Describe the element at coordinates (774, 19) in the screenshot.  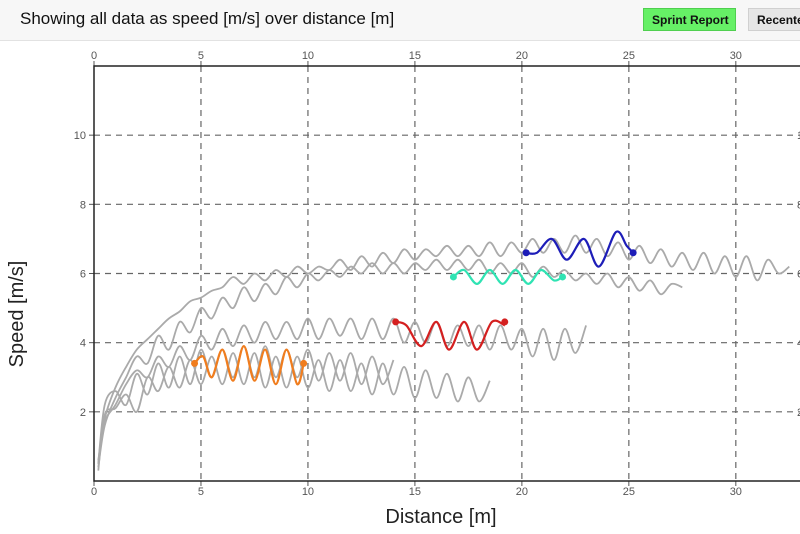
I see `recenter-button: Recente` at that location.